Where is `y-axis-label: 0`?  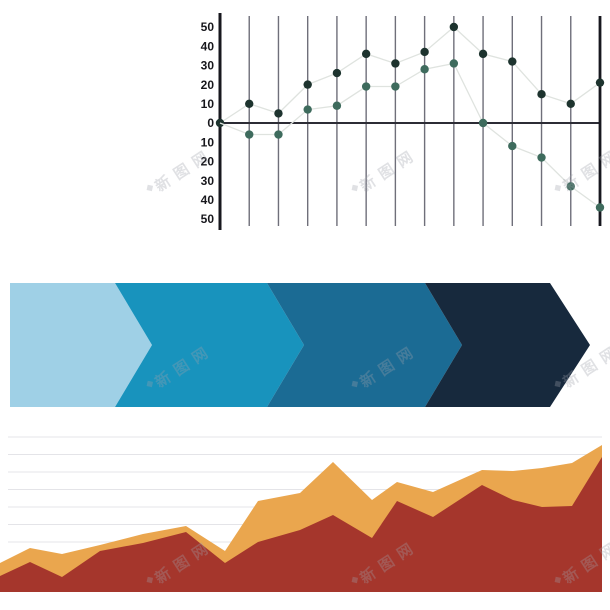
y-axis-label: 0 is located at coordinates (210, 123).